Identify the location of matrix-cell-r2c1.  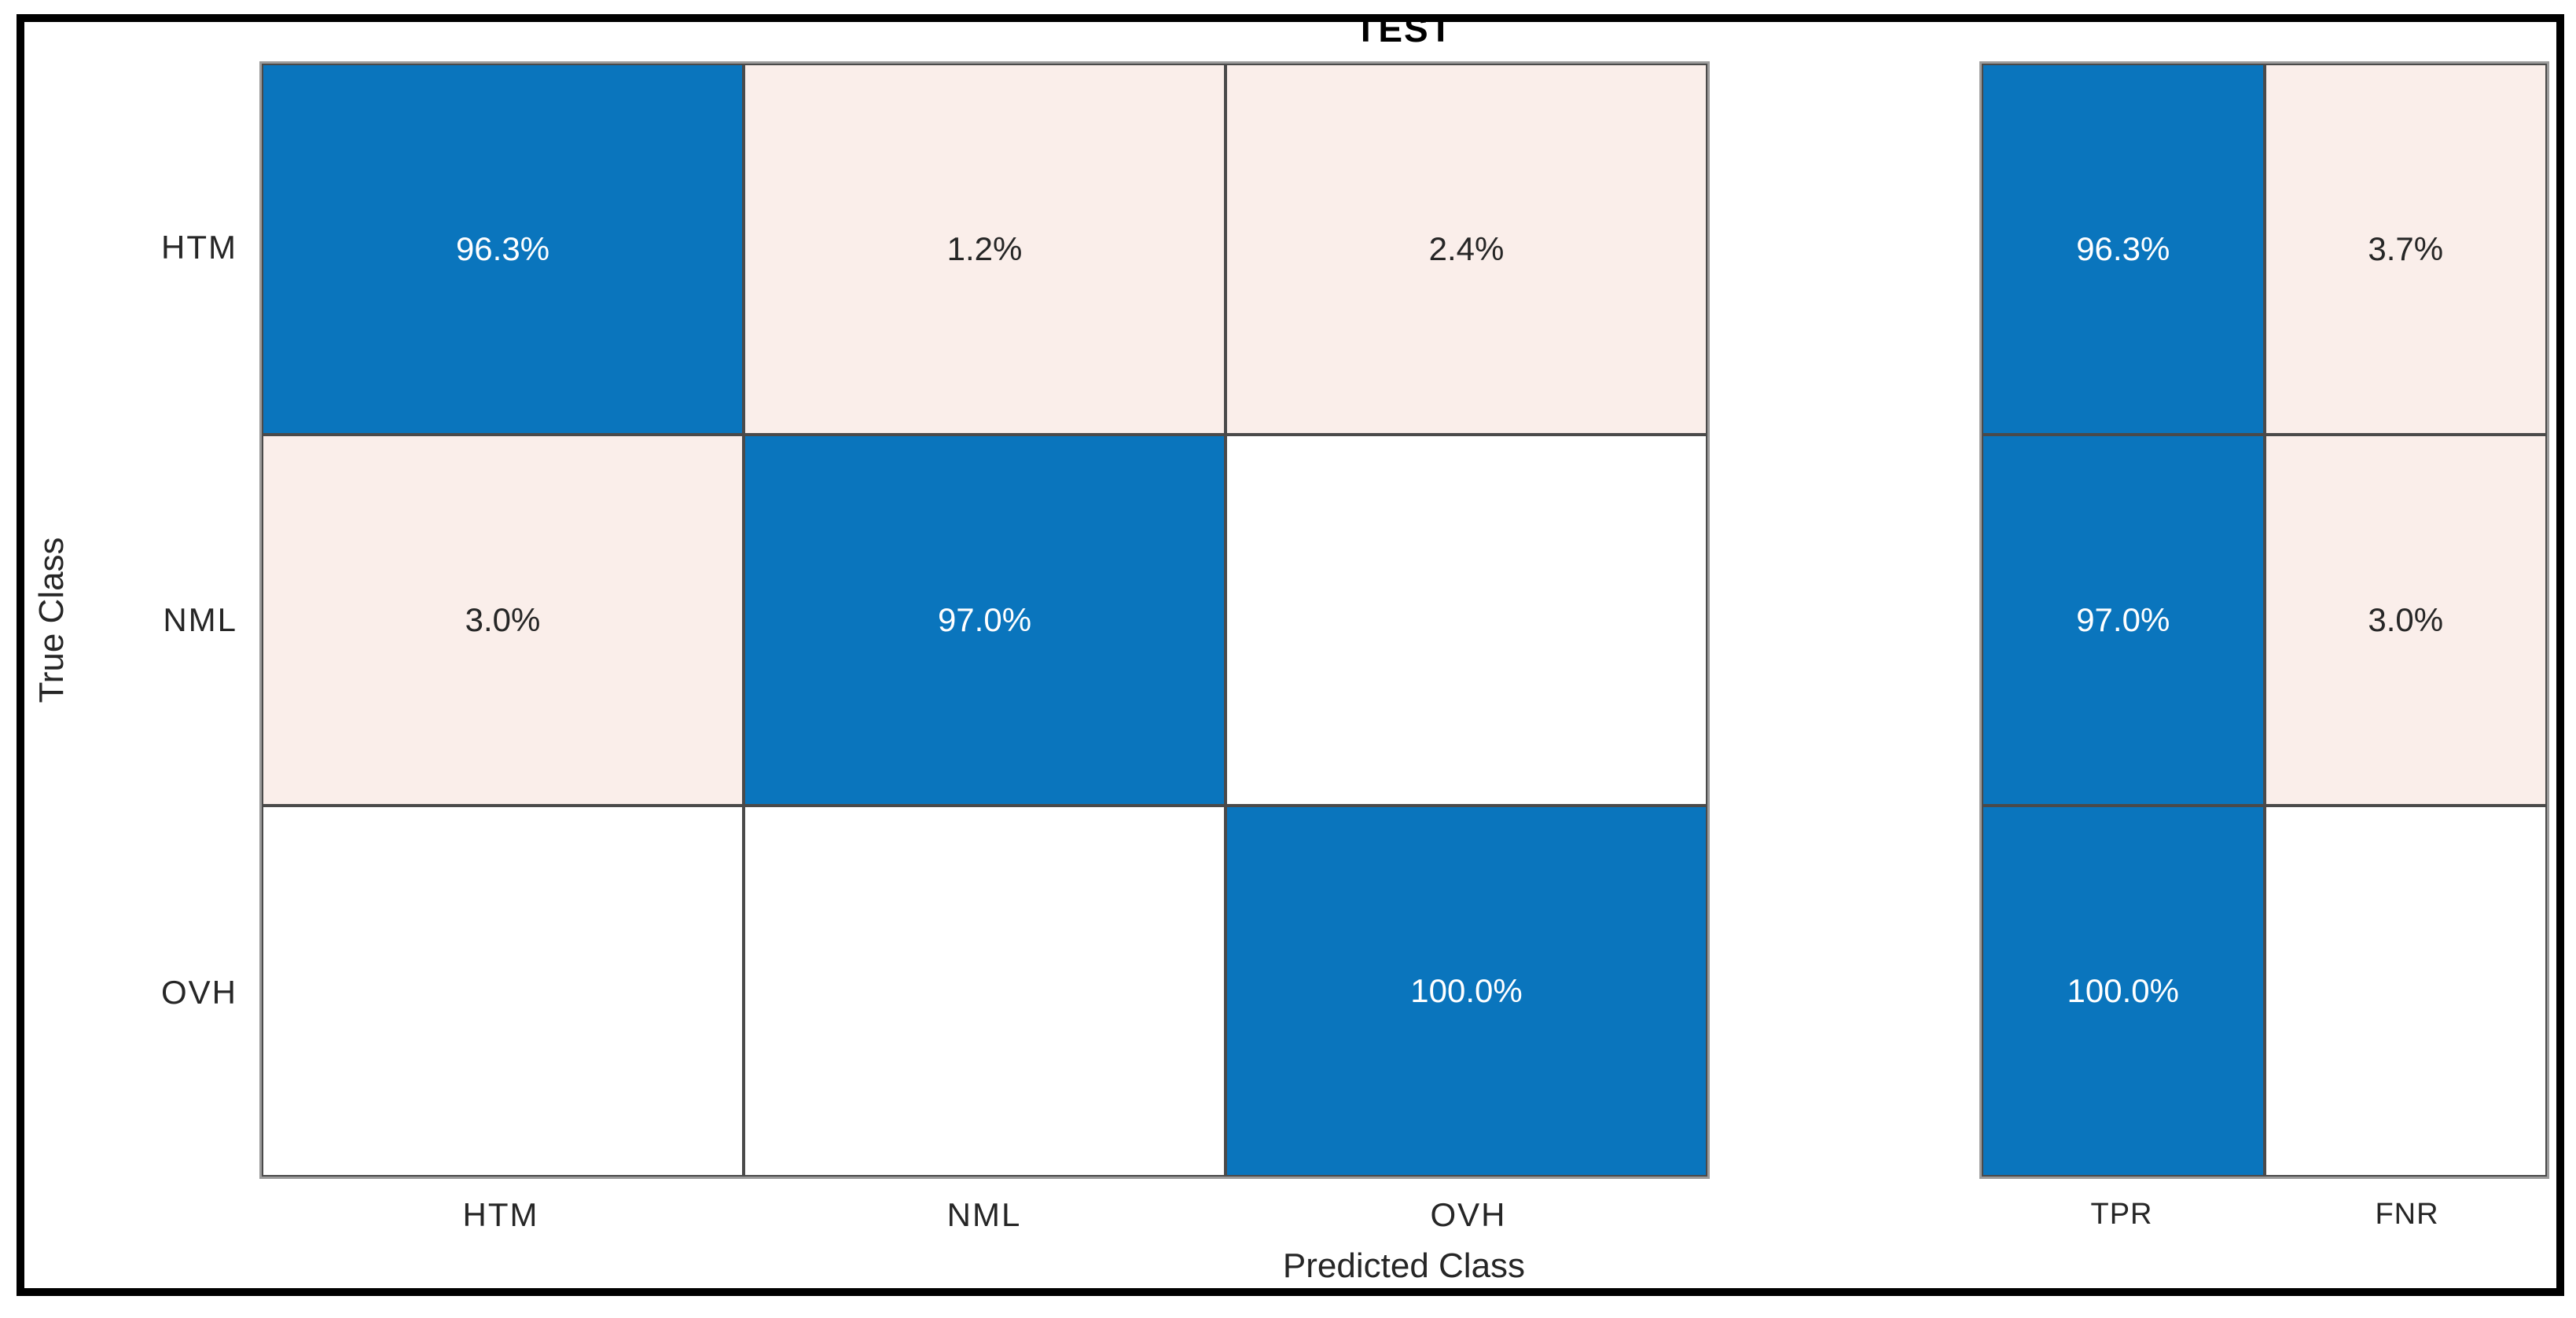
(985, 991).